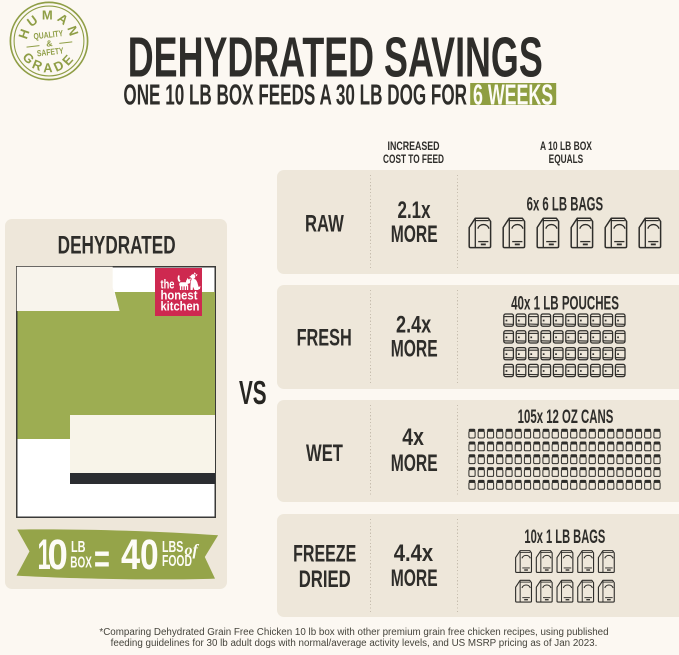  What do you see at coordinates (50, 52) in the screenshot?
I see `svg-text: SAFETY` at bounding box center [50, 52].